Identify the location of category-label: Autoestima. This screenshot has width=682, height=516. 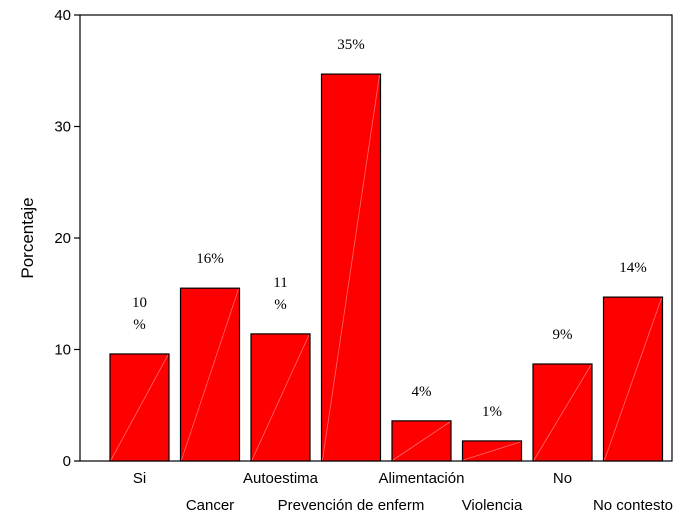
(281, 478).